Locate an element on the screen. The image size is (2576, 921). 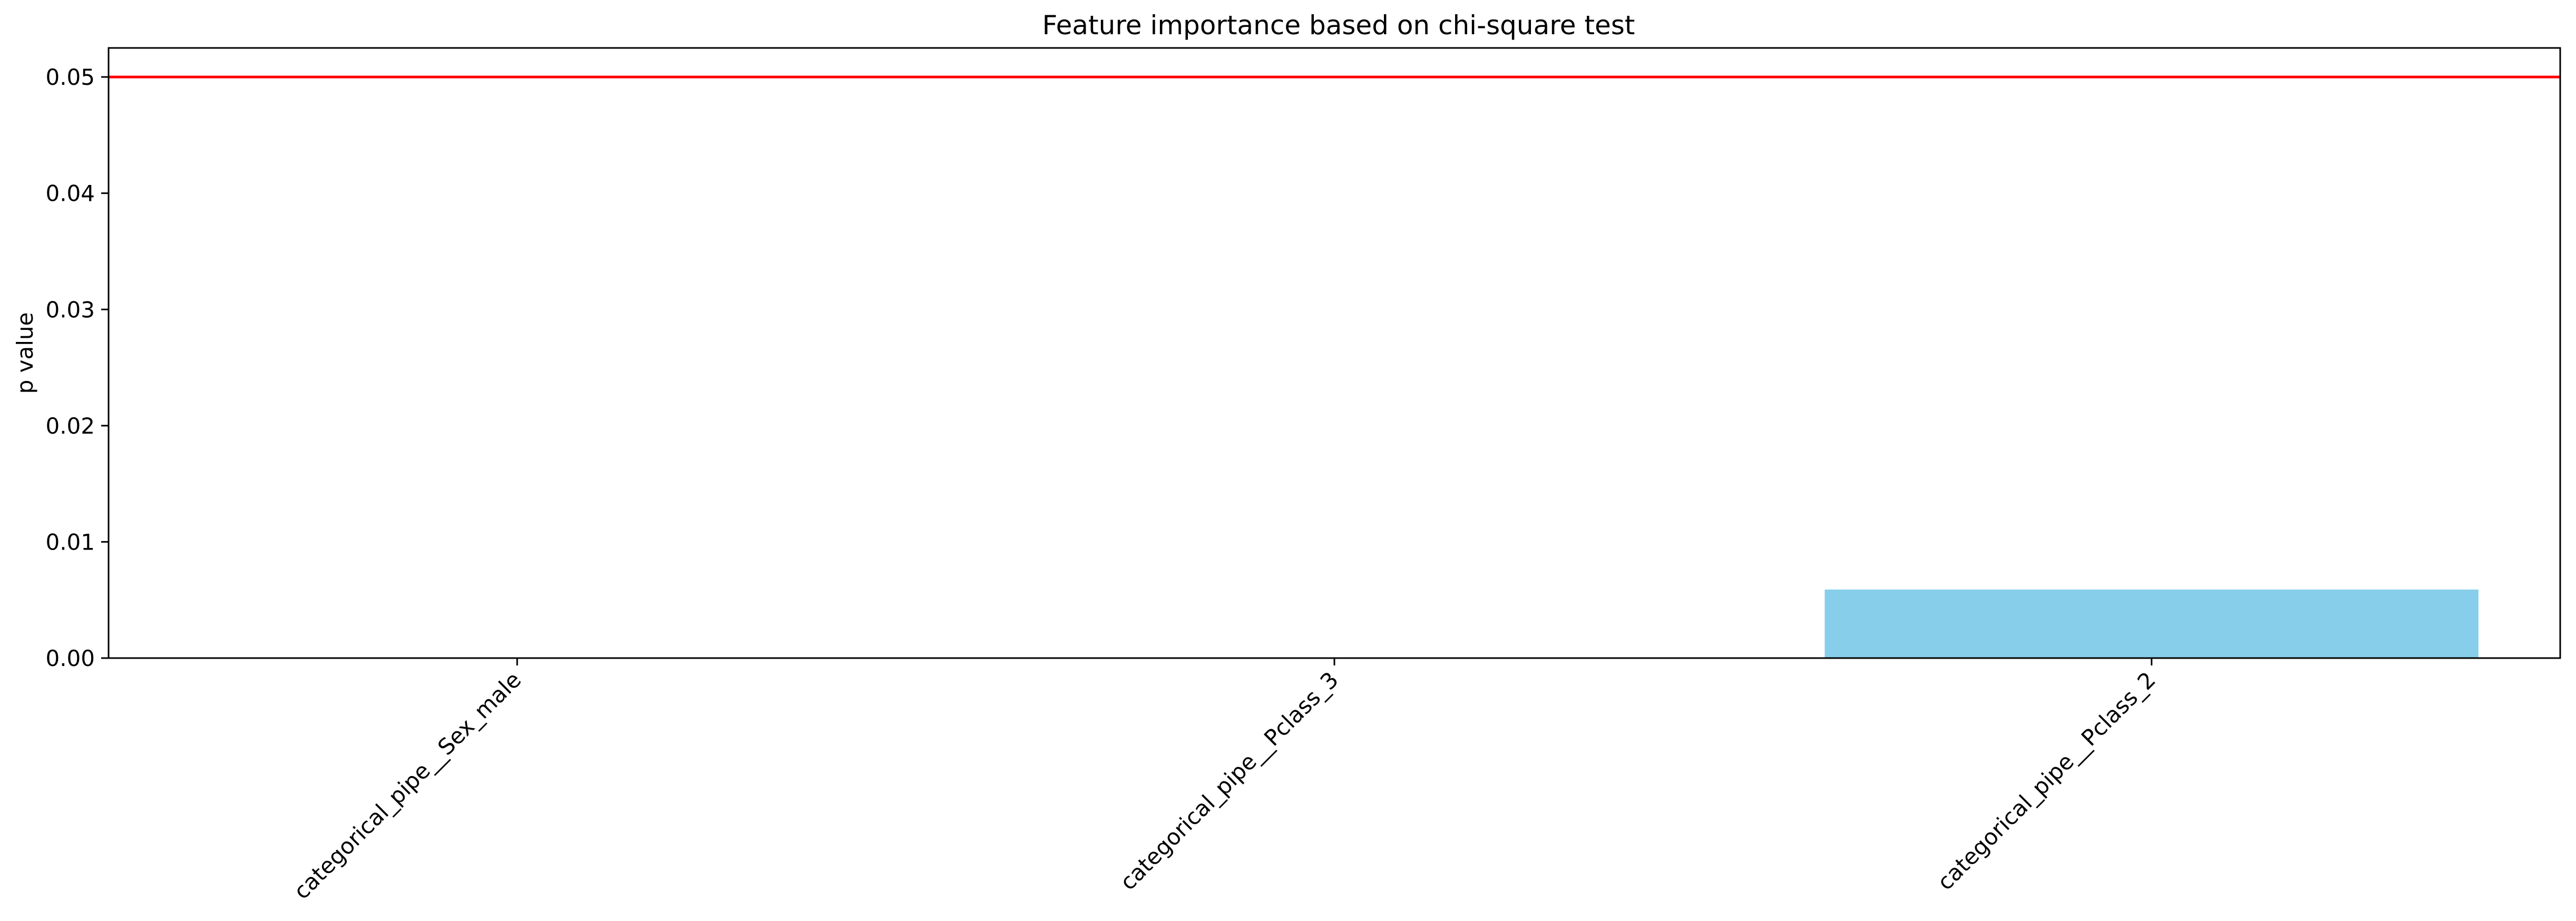
y-tick-label: 0.04 is located at coordinates (70, 194).